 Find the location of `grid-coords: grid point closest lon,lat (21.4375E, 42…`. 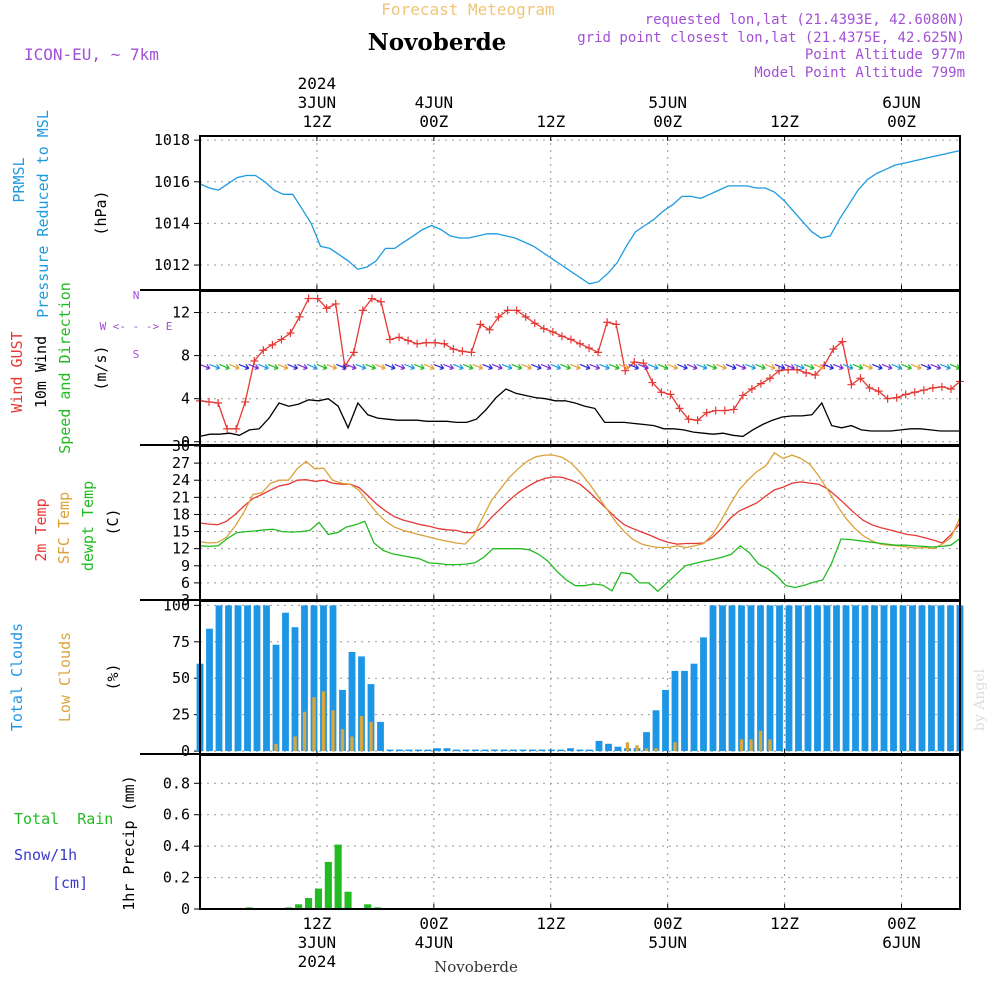

grid-coords: grid point closest lon,lat (21.4375E, 42… is located at coordinates (771, 38).